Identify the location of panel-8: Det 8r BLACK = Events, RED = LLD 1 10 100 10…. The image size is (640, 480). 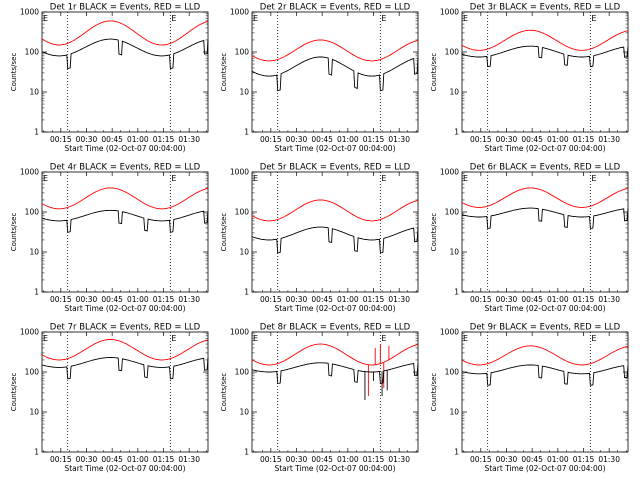
(319, 398).